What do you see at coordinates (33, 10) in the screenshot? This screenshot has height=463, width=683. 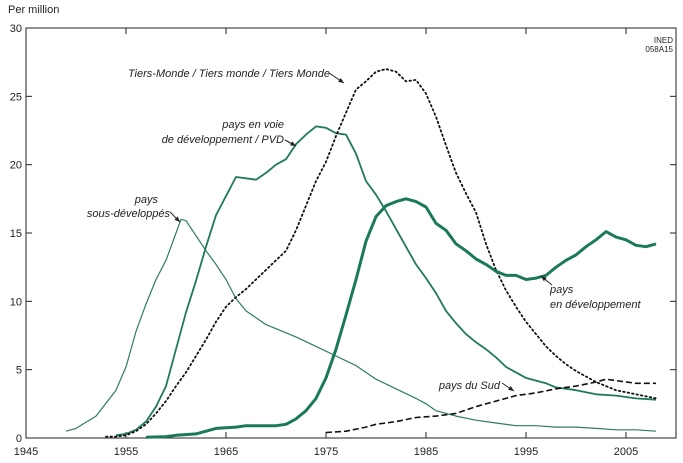 I see `y-axis-label: Per million` at bounding box center [33, 10].